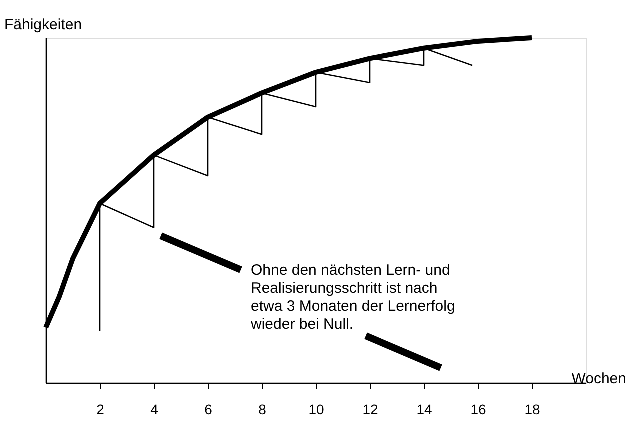 This screenshot has width=628, height=435. I want to click on x-tick-label: 12, so click(370, 410).